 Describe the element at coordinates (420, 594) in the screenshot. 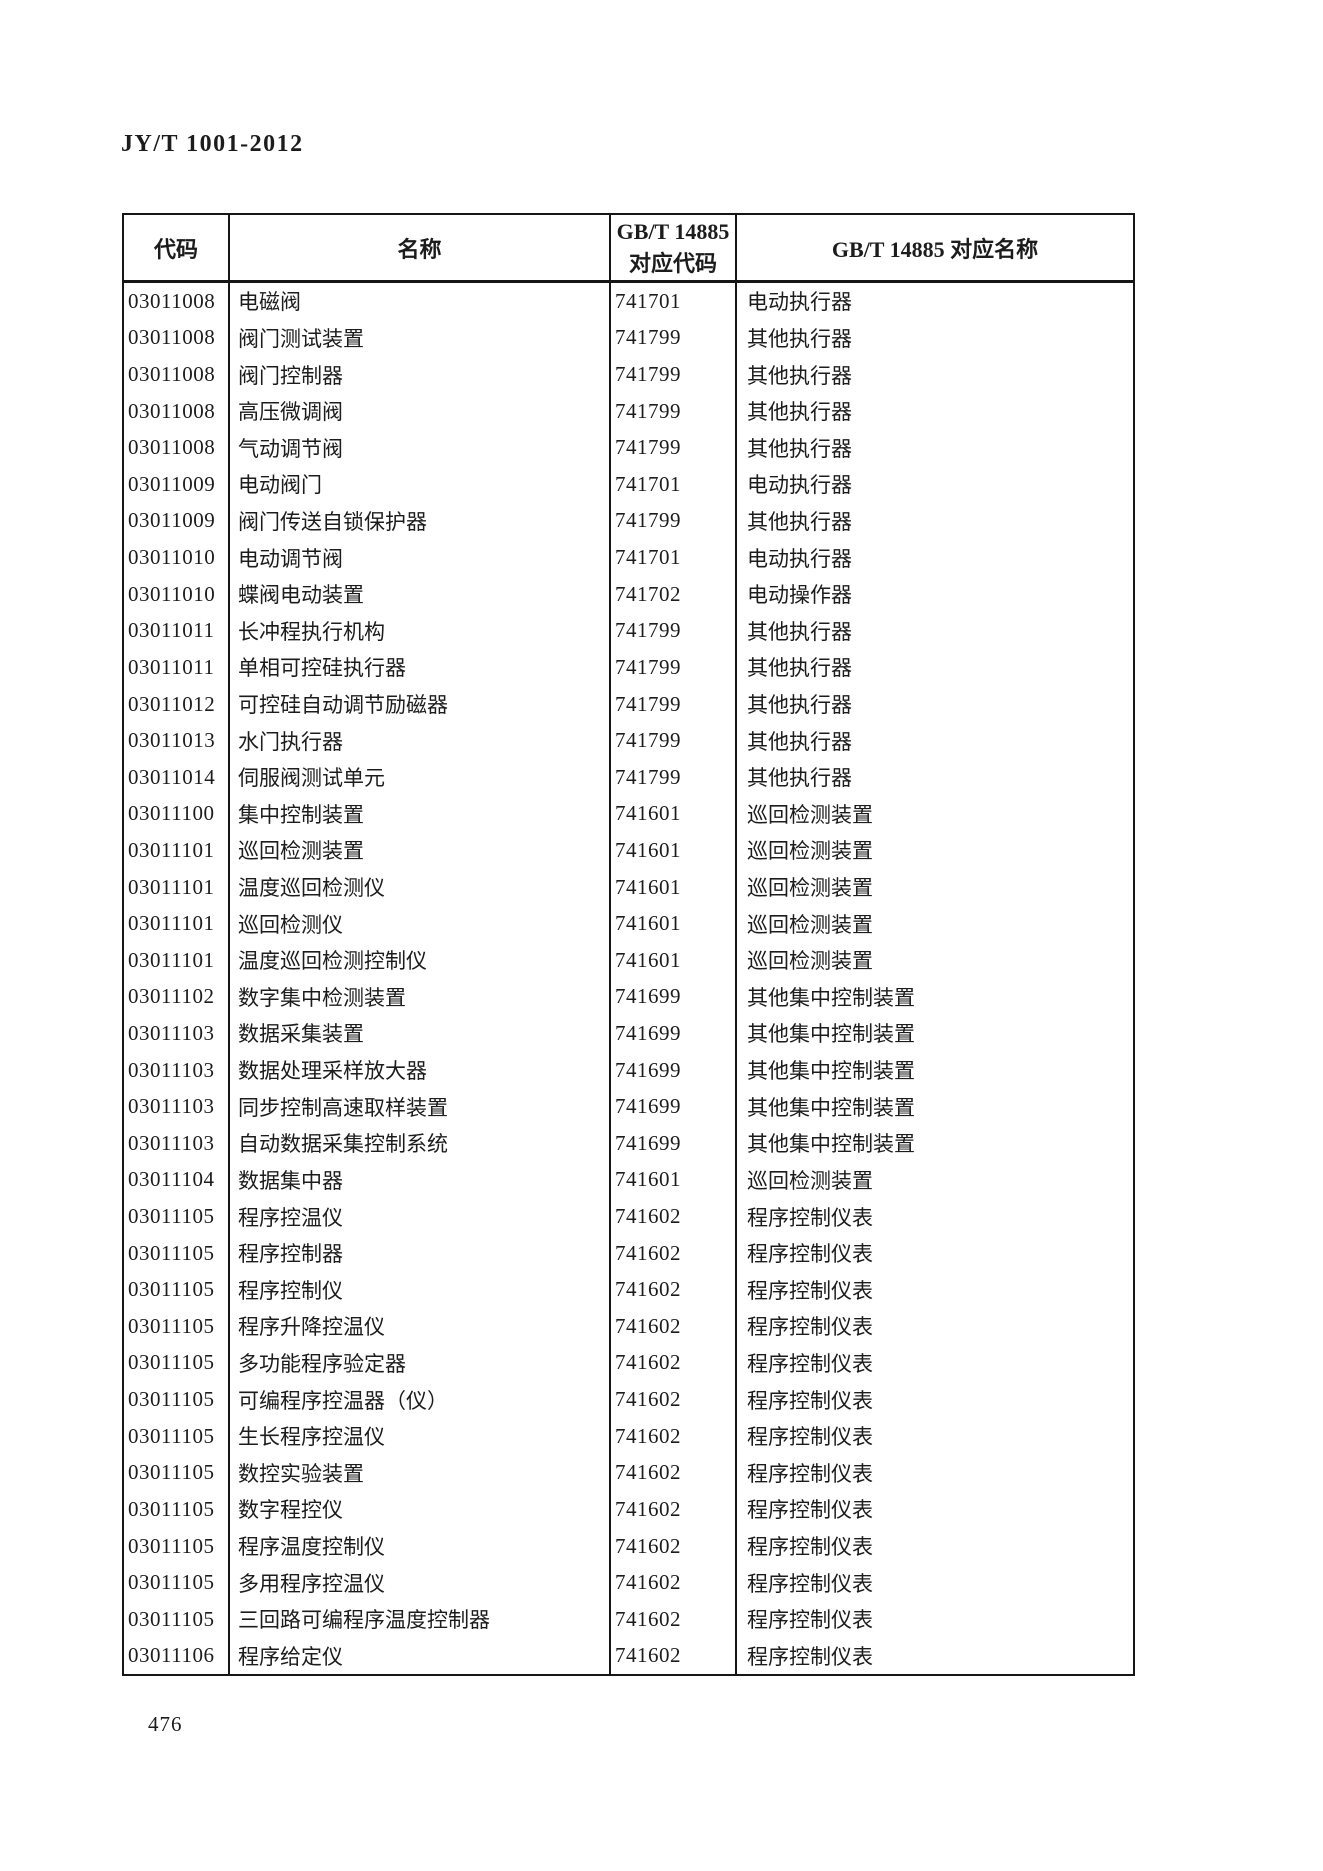

I see `cell-name: 蝶阀电动装置` at that location.